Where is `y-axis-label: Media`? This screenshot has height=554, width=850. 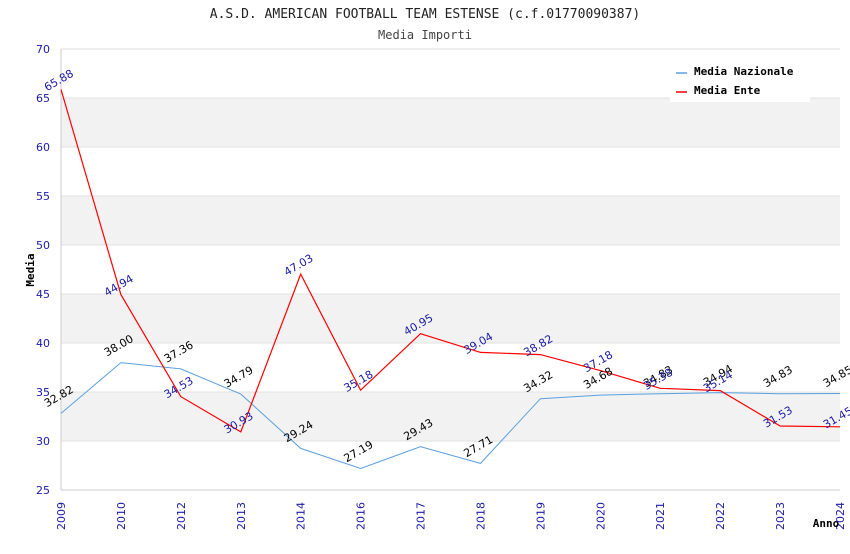 y-axis-label: Media is located at coordinates (30, 269).